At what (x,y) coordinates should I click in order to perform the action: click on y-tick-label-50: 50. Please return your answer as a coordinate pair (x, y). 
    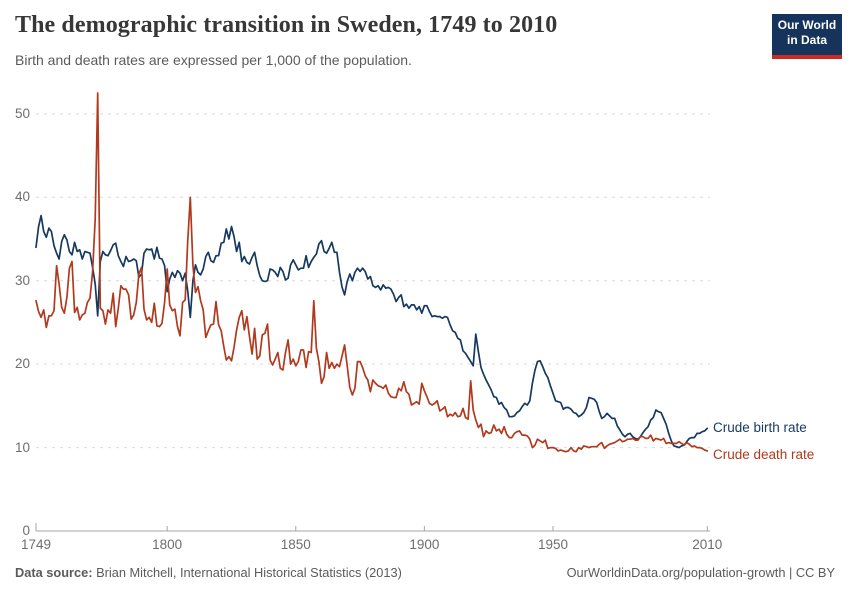
    Looking at the image, I should click on (22, 113).